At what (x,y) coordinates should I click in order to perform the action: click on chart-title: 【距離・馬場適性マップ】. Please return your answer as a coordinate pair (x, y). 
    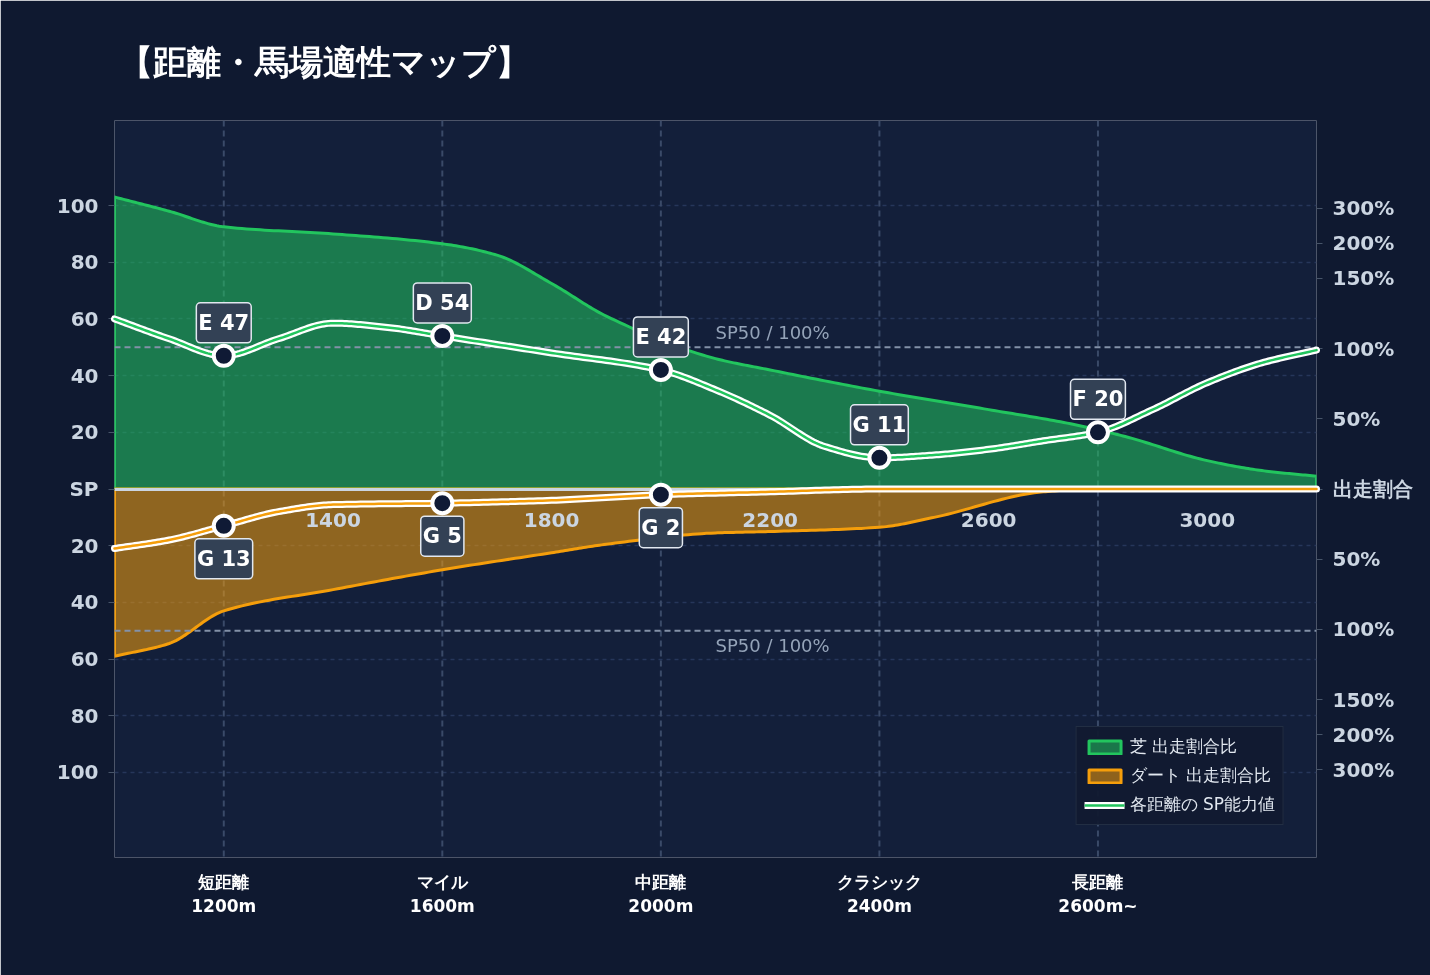
    Looking at the image, I should click on (324, 61).